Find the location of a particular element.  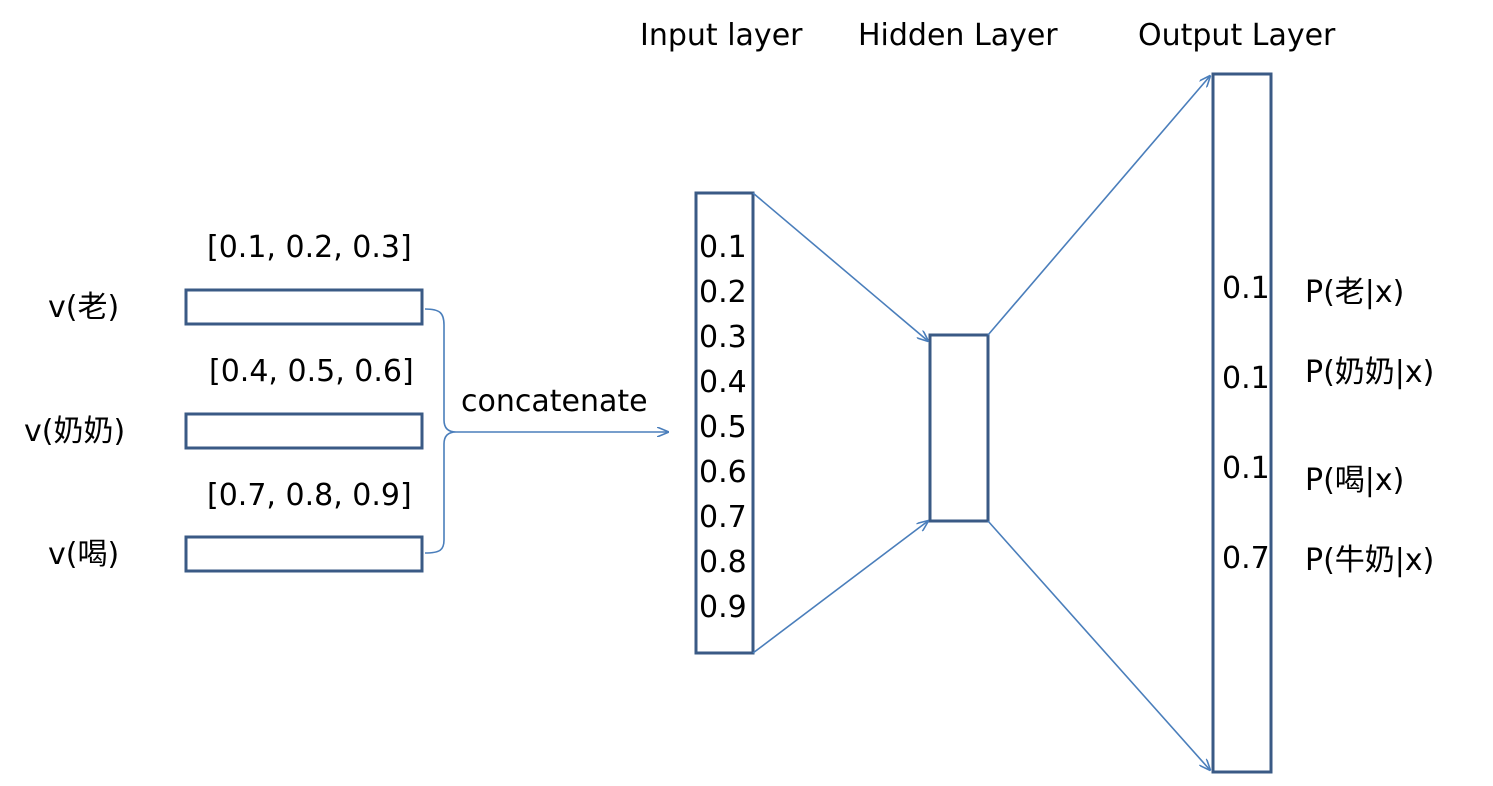

output-prob-lao: 0.1 is located at coordinates (1246, 288).